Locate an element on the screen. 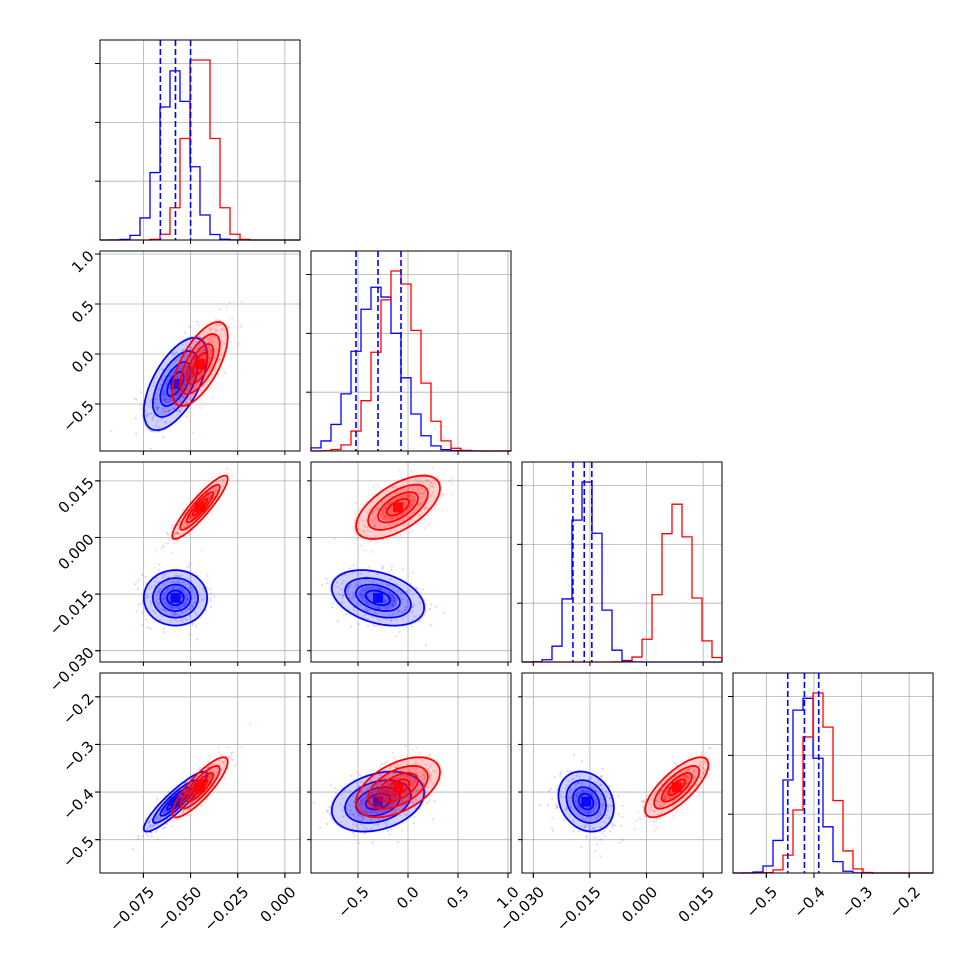 The image size is (970, 970). density-contour is located at coordinates (398, 787).